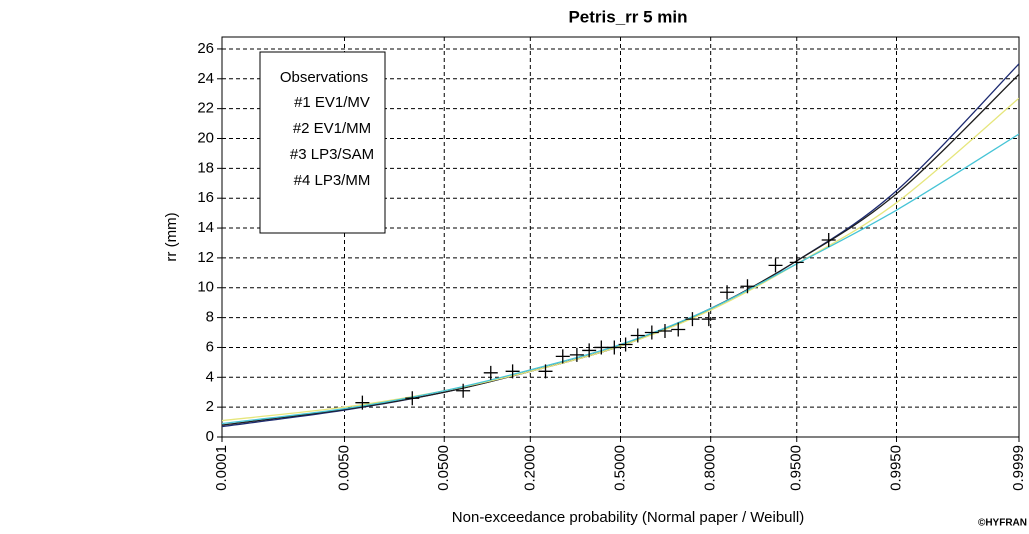 The image size is (1029, 534). Describe the element at coordinates (210, 436) in the screenshot. I see `y-tick-label: 0` at that location.